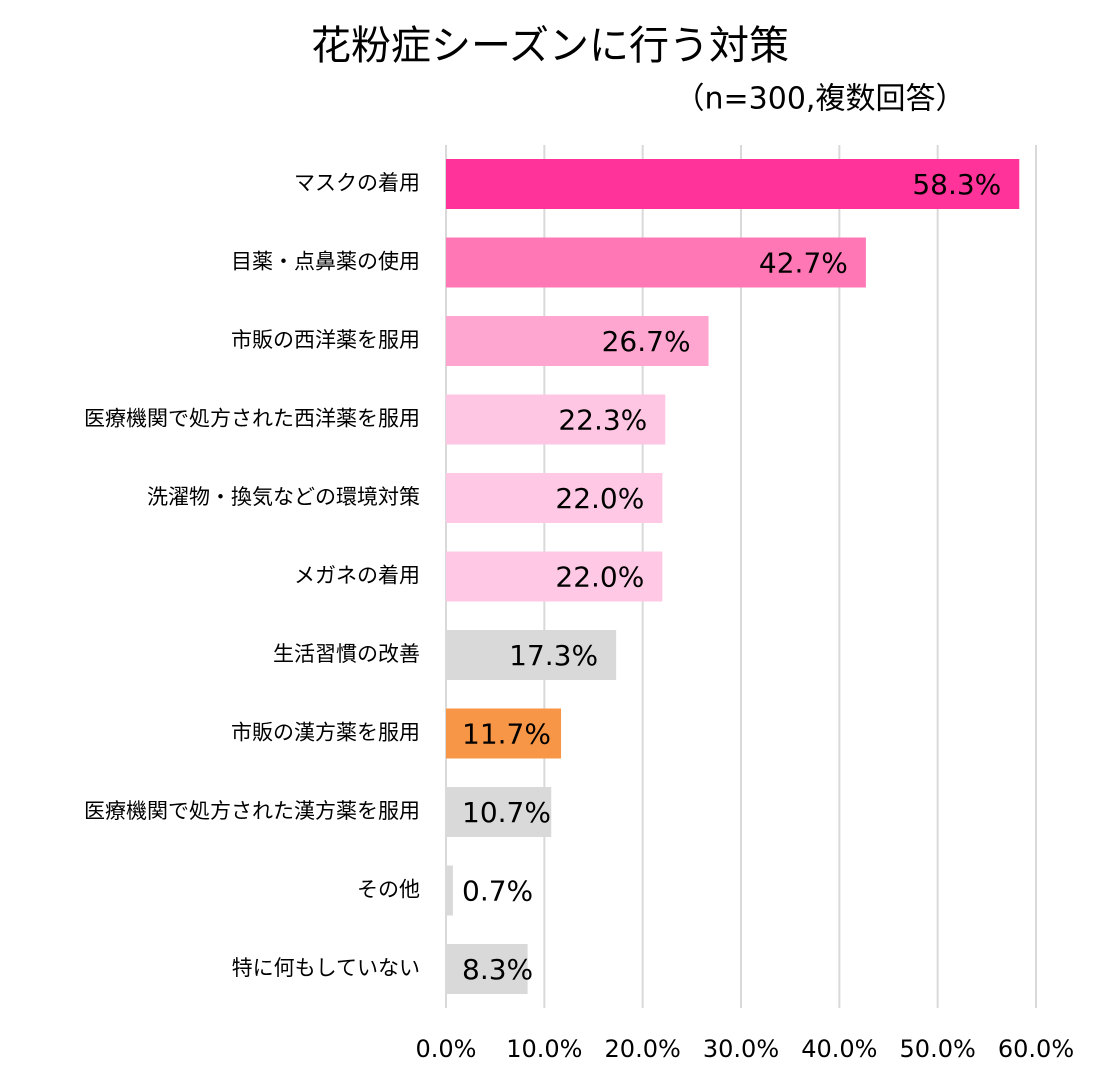  Describe the element at coordinates (803, 263) in the screenshot. I see `value-label: 42.7%` at that location.